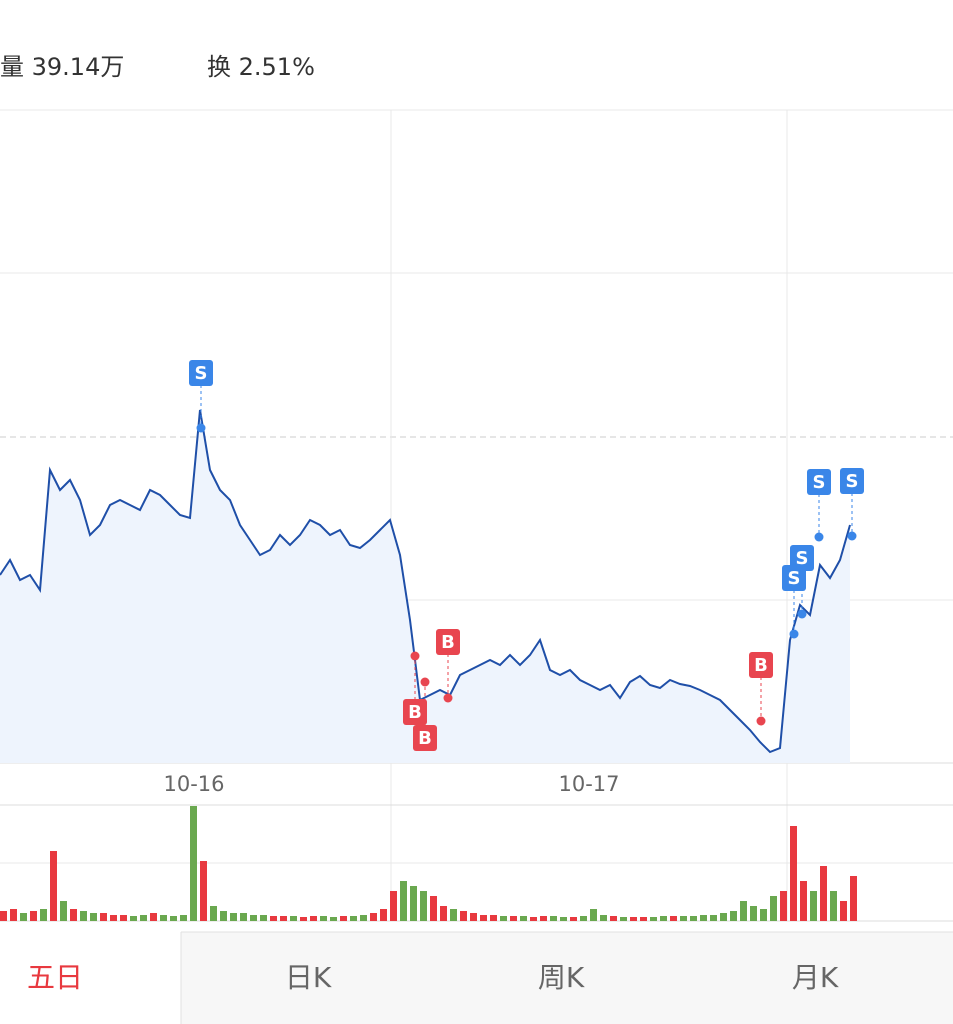 Image resolution: width=953 pixels, height=1024 pixels. Describe the element at coordinates (193, 784) in the screenshot. I see `x-tick-label: 10-16` at that location.